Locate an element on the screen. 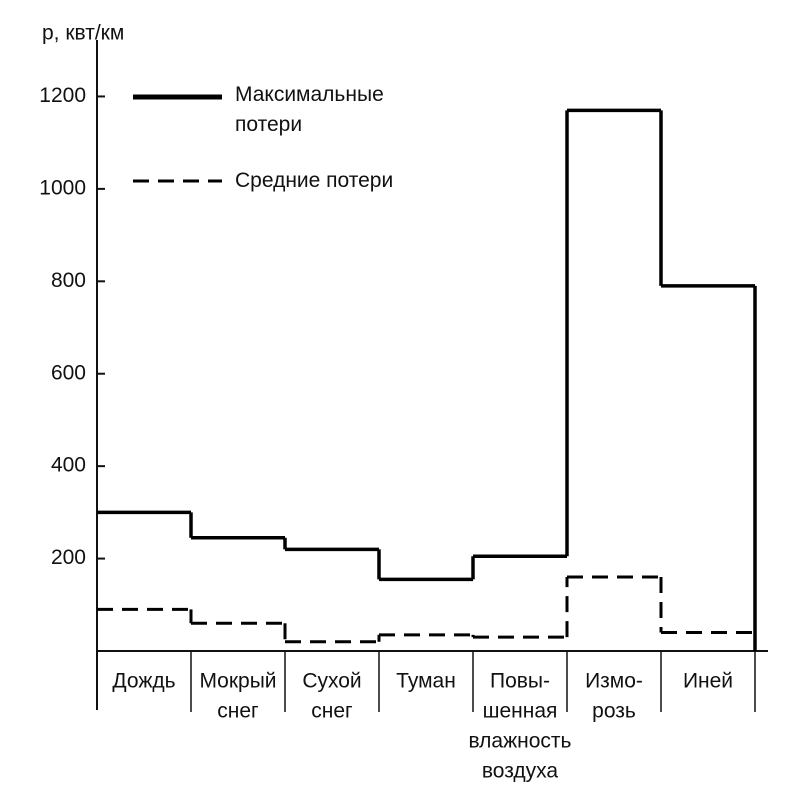  y-axis-label: р, квт/км is located at coordinates (83, 33).